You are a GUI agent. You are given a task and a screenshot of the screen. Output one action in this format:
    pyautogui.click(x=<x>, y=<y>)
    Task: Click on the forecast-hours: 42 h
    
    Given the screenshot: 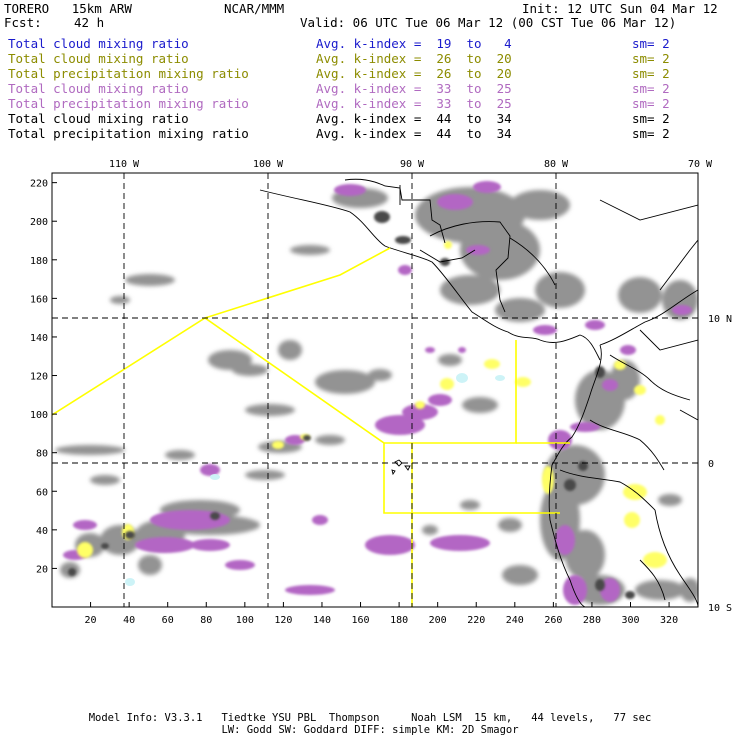 What is the action you would take?
    pyautogui.click(x=89, y=22)
    